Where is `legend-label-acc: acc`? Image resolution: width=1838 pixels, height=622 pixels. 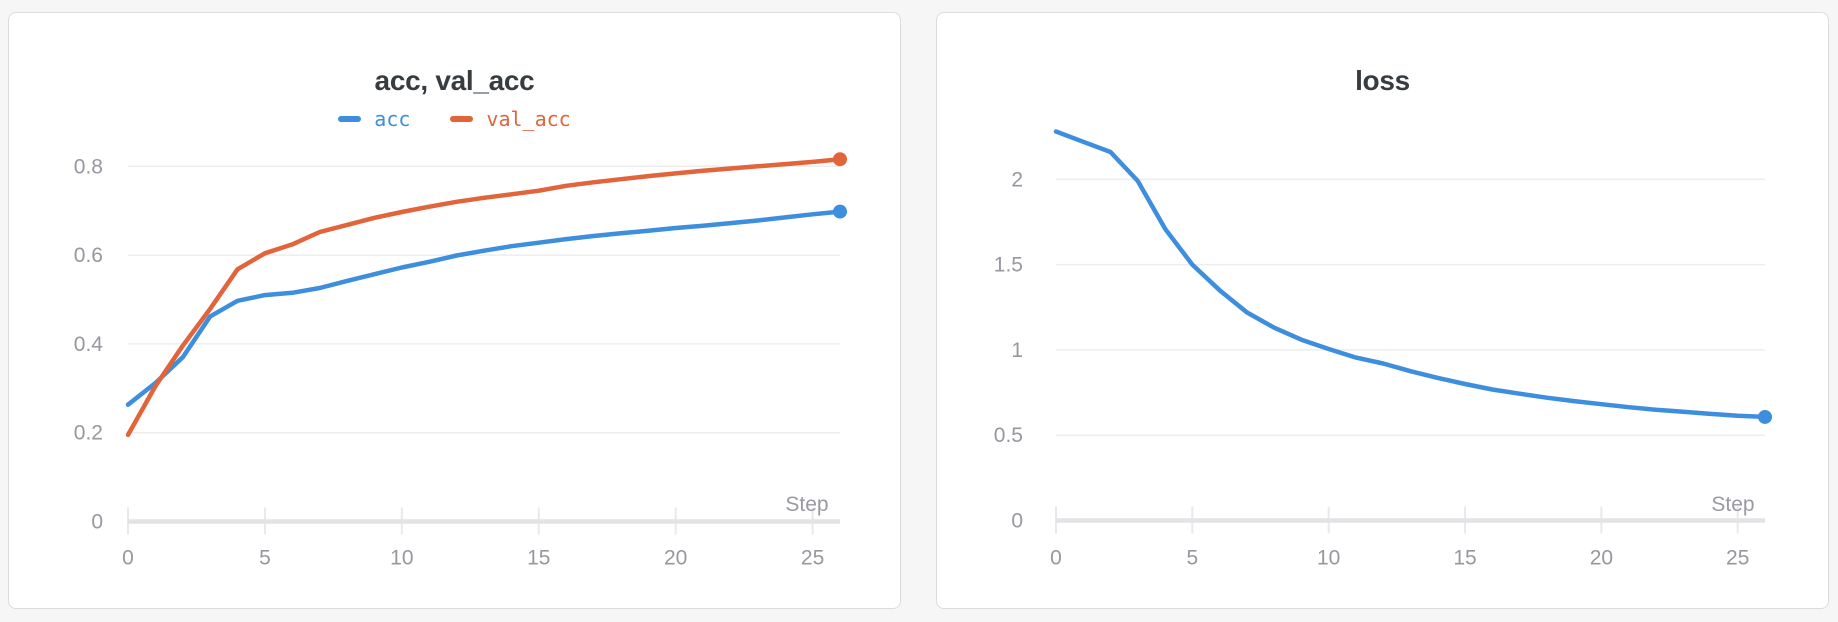
legend-label-acc: acc is located at coordinates (392, 119).